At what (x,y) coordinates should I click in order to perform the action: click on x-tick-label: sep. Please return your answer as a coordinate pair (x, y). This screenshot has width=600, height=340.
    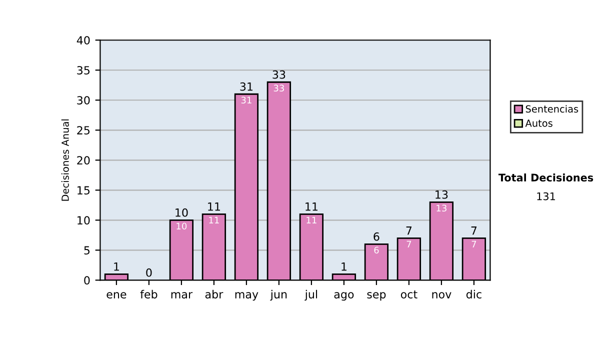
    Looking at the image, I should click on (376, 296).